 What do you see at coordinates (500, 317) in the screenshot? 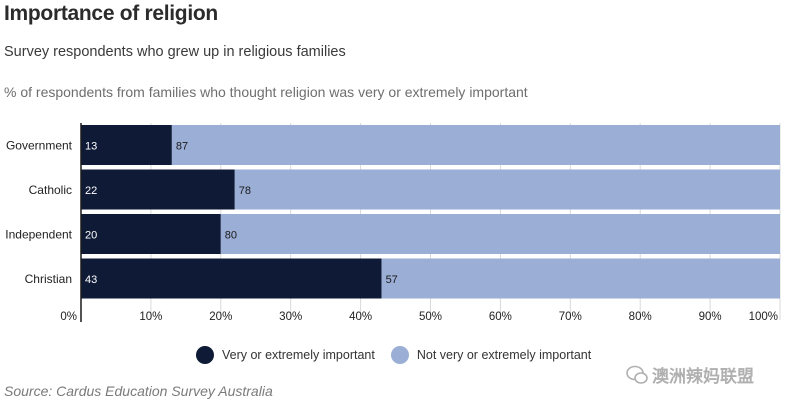
I see `x-tick-label: 60%` at bounding box center [500, 317].